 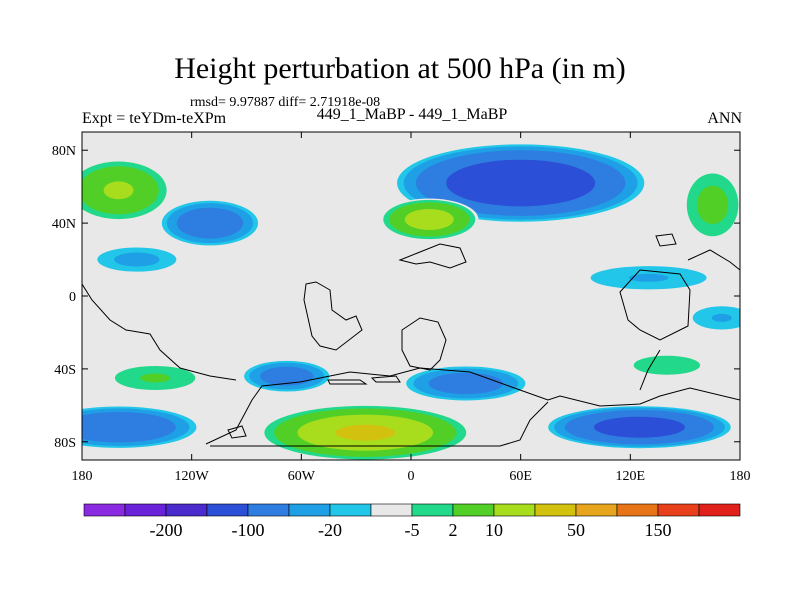 I want to click on coastline-antarctica, so click(x=472, y=406).